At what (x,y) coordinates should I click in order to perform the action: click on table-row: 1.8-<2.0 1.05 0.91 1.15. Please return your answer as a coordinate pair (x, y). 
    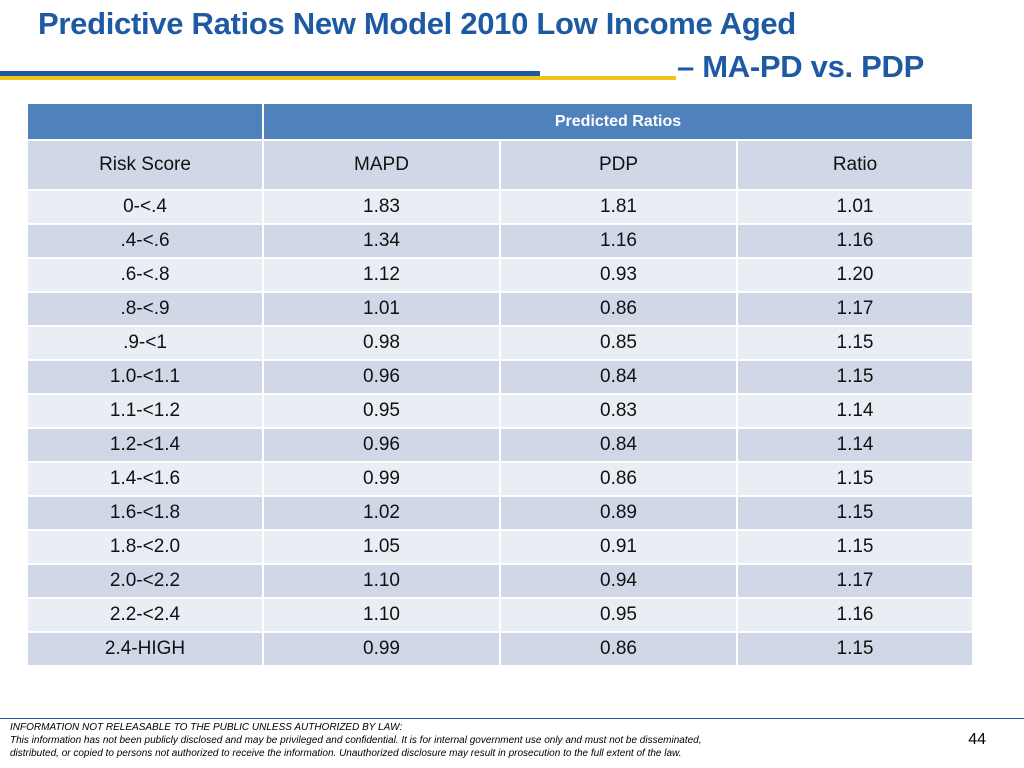
    Looking at the image, I should click on (500, 547).